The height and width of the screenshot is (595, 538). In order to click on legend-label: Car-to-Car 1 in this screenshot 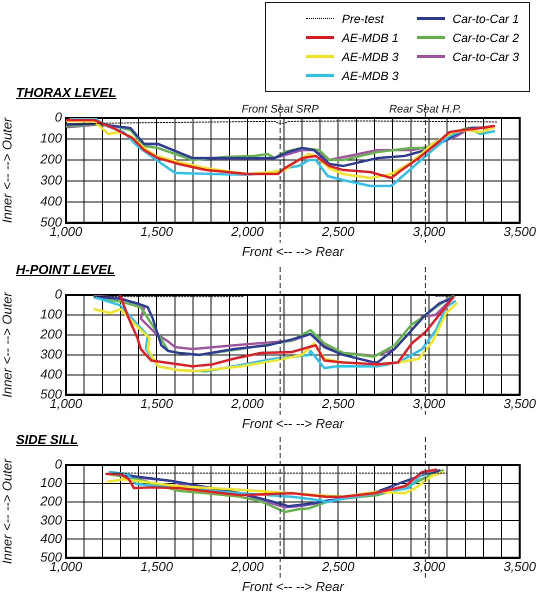, I will do `click(485, 19)`.